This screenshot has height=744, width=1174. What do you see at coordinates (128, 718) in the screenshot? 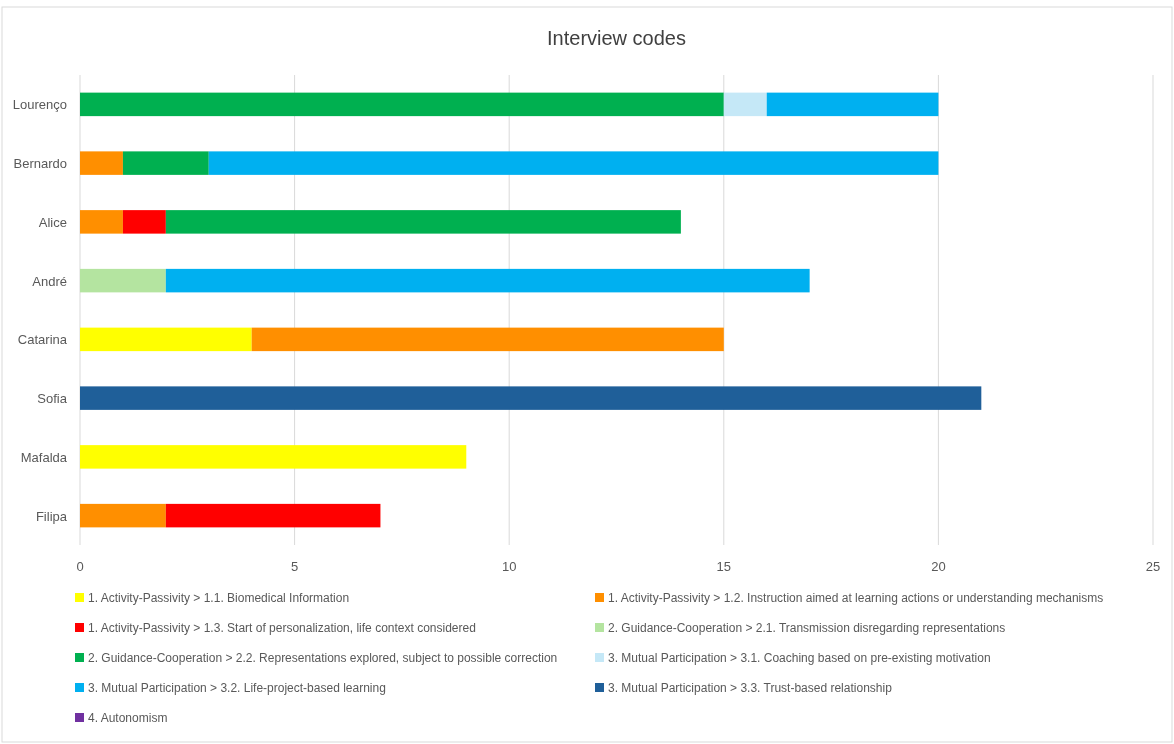
I see `legend-label: 4. Autonomism` at bounding box center [128, 718].